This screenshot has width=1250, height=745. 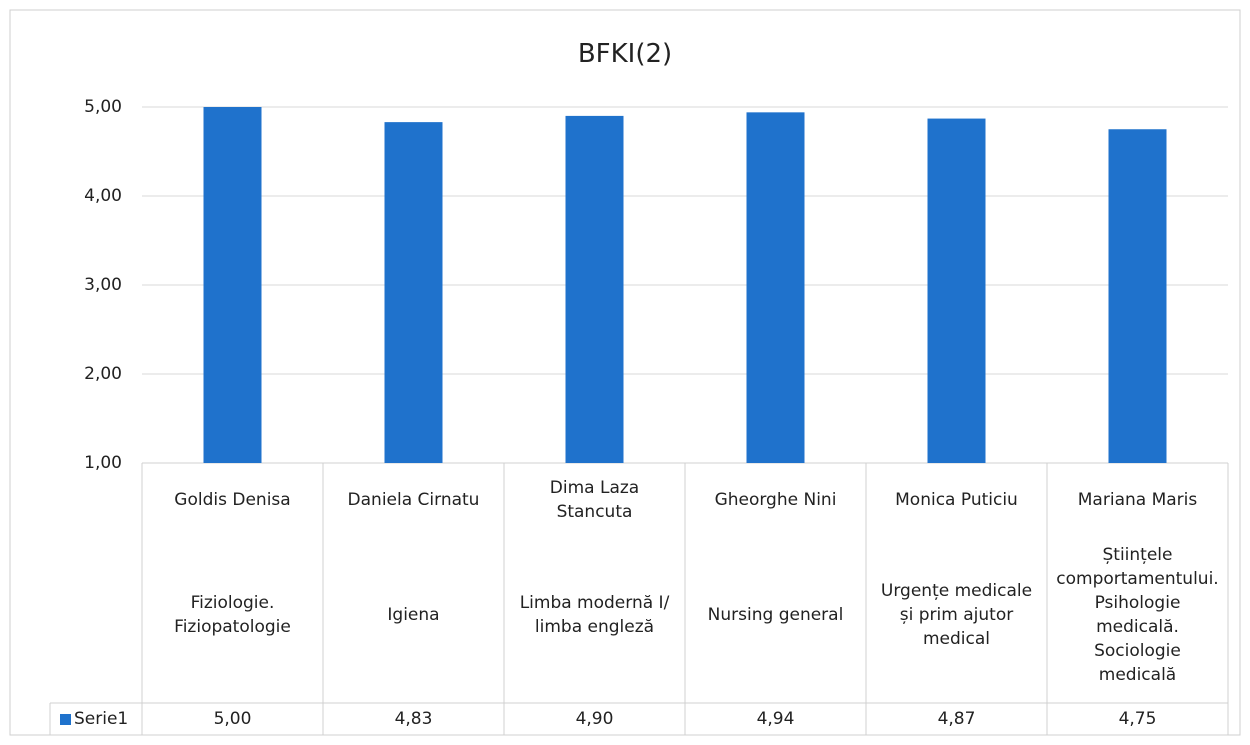 I want to click on subcategory-label: Limba modernă I/ limba engleză, so click(x=594, y=615).